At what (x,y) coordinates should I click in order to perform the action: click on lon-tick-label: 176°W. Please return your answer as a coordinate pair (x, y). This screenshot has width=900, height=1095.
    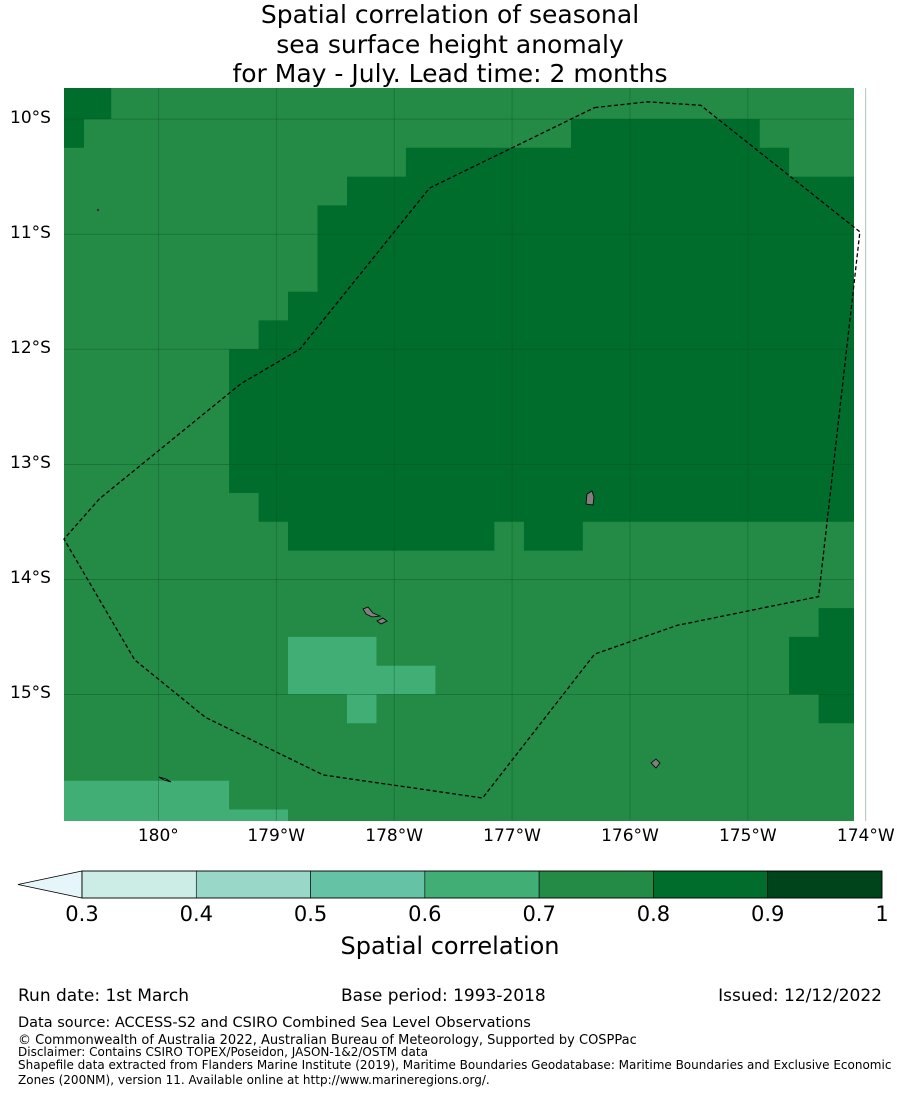
    Looking at the image, I should click on (630, 836).